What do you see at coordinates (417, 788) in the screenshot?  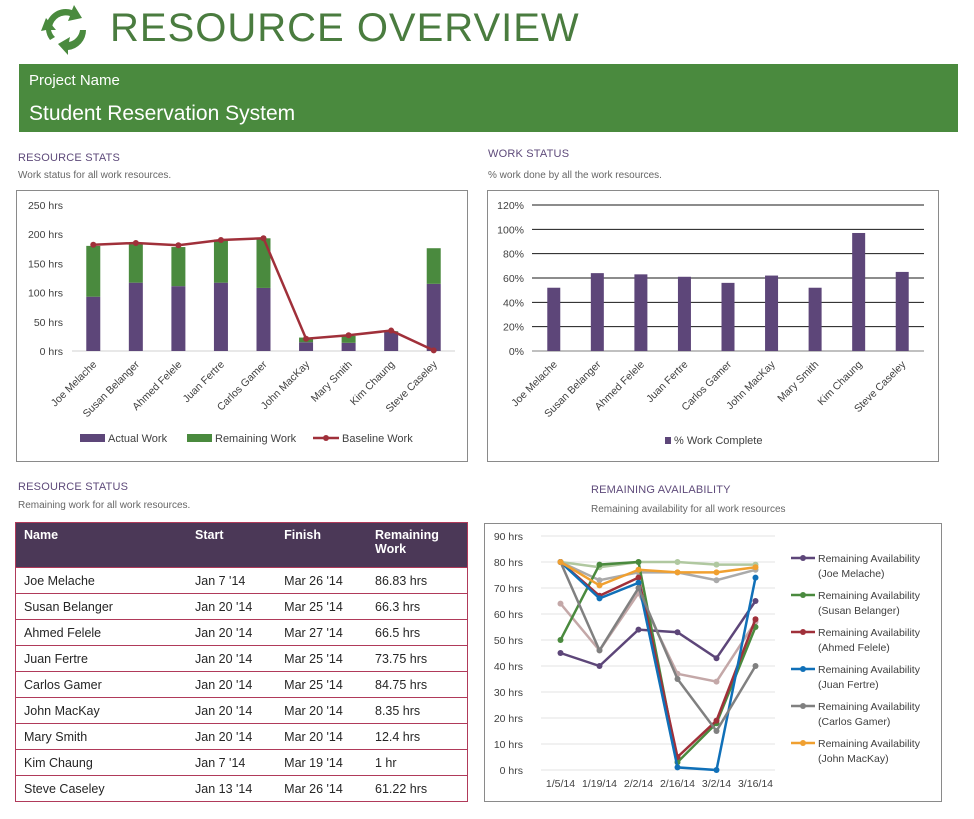 I see `cell-remaining-work: 61.22 hrs` at bounding box center [417, 788].